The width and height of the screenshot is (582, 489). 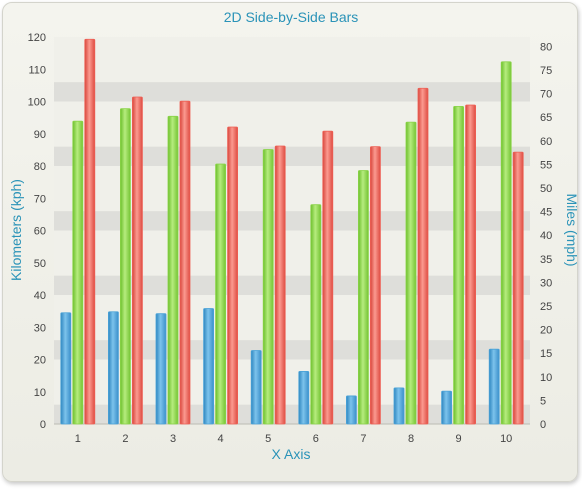 I want to click on y2-tick-label: 10, so click(x=546, y=378).